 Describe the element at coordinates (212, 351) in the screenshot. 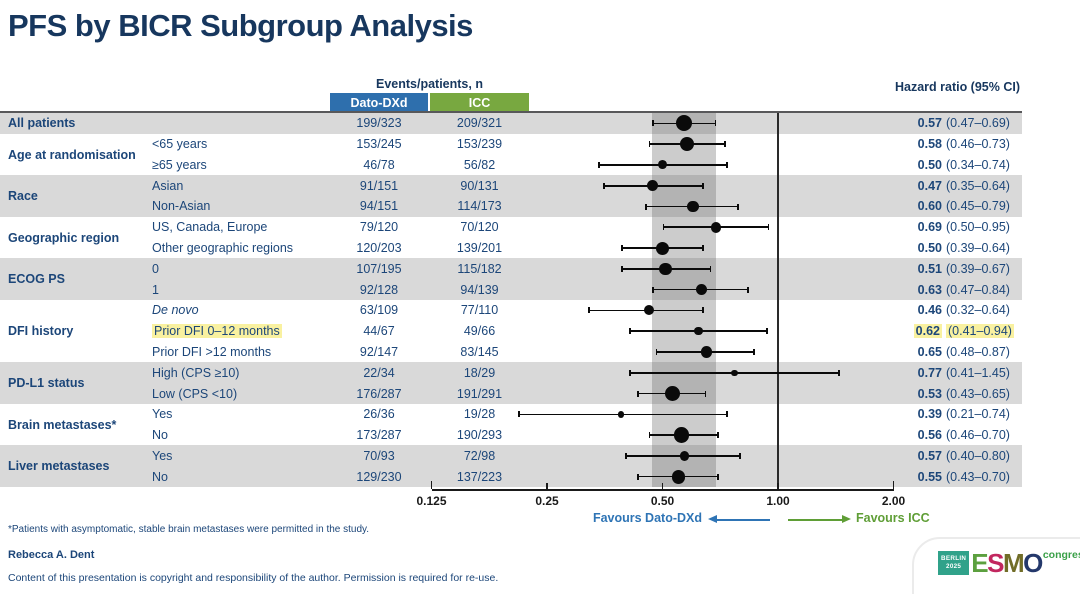

I see `subgroup-label: Prior DFI >12 months` at that location.